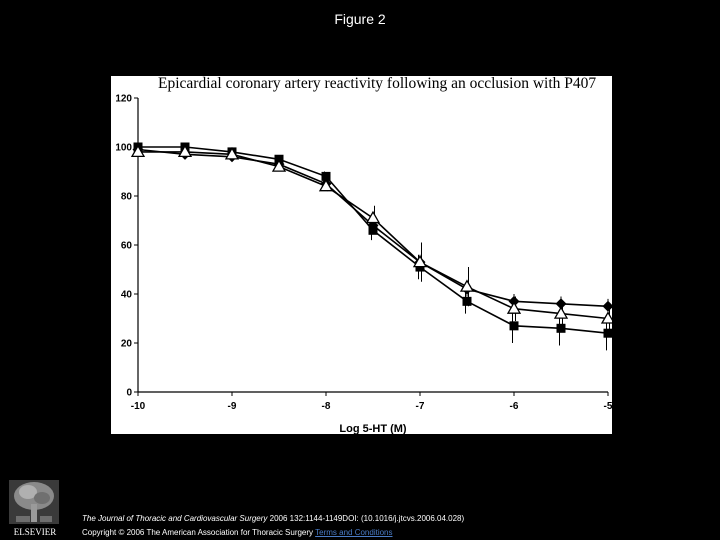 This screenshot has height=540, width=720. Describe the element at coordinates (371, 402) in the screenshot. I see `x-ticks: -10 -9 -8 -7 -6 -5` at that location.